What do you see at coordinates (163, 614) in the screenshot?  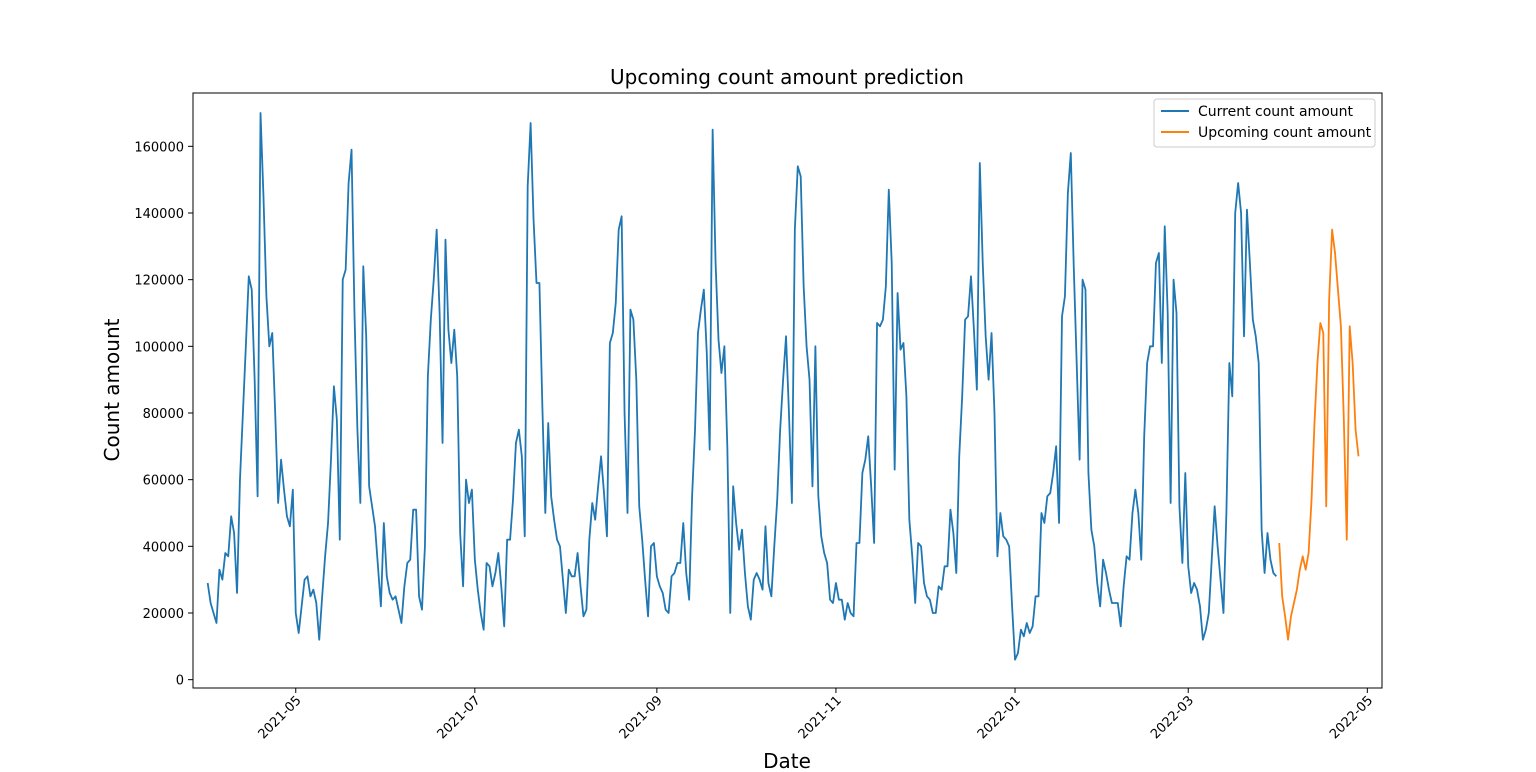 I see `y-tick-label: 20000` at bounding box center [163, 614].